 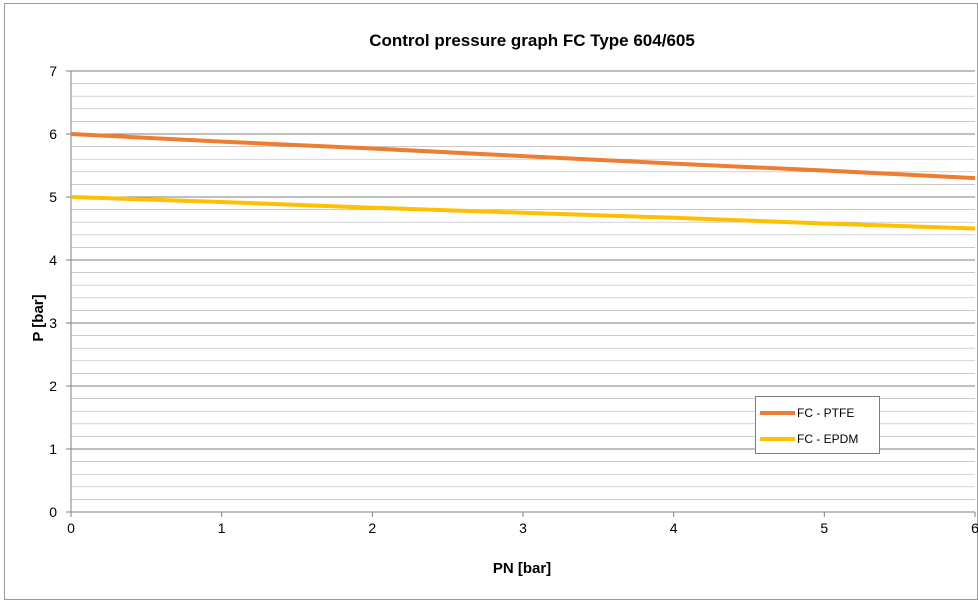 I want to click on y-tick-label: 1, so click(x=53, y=449).